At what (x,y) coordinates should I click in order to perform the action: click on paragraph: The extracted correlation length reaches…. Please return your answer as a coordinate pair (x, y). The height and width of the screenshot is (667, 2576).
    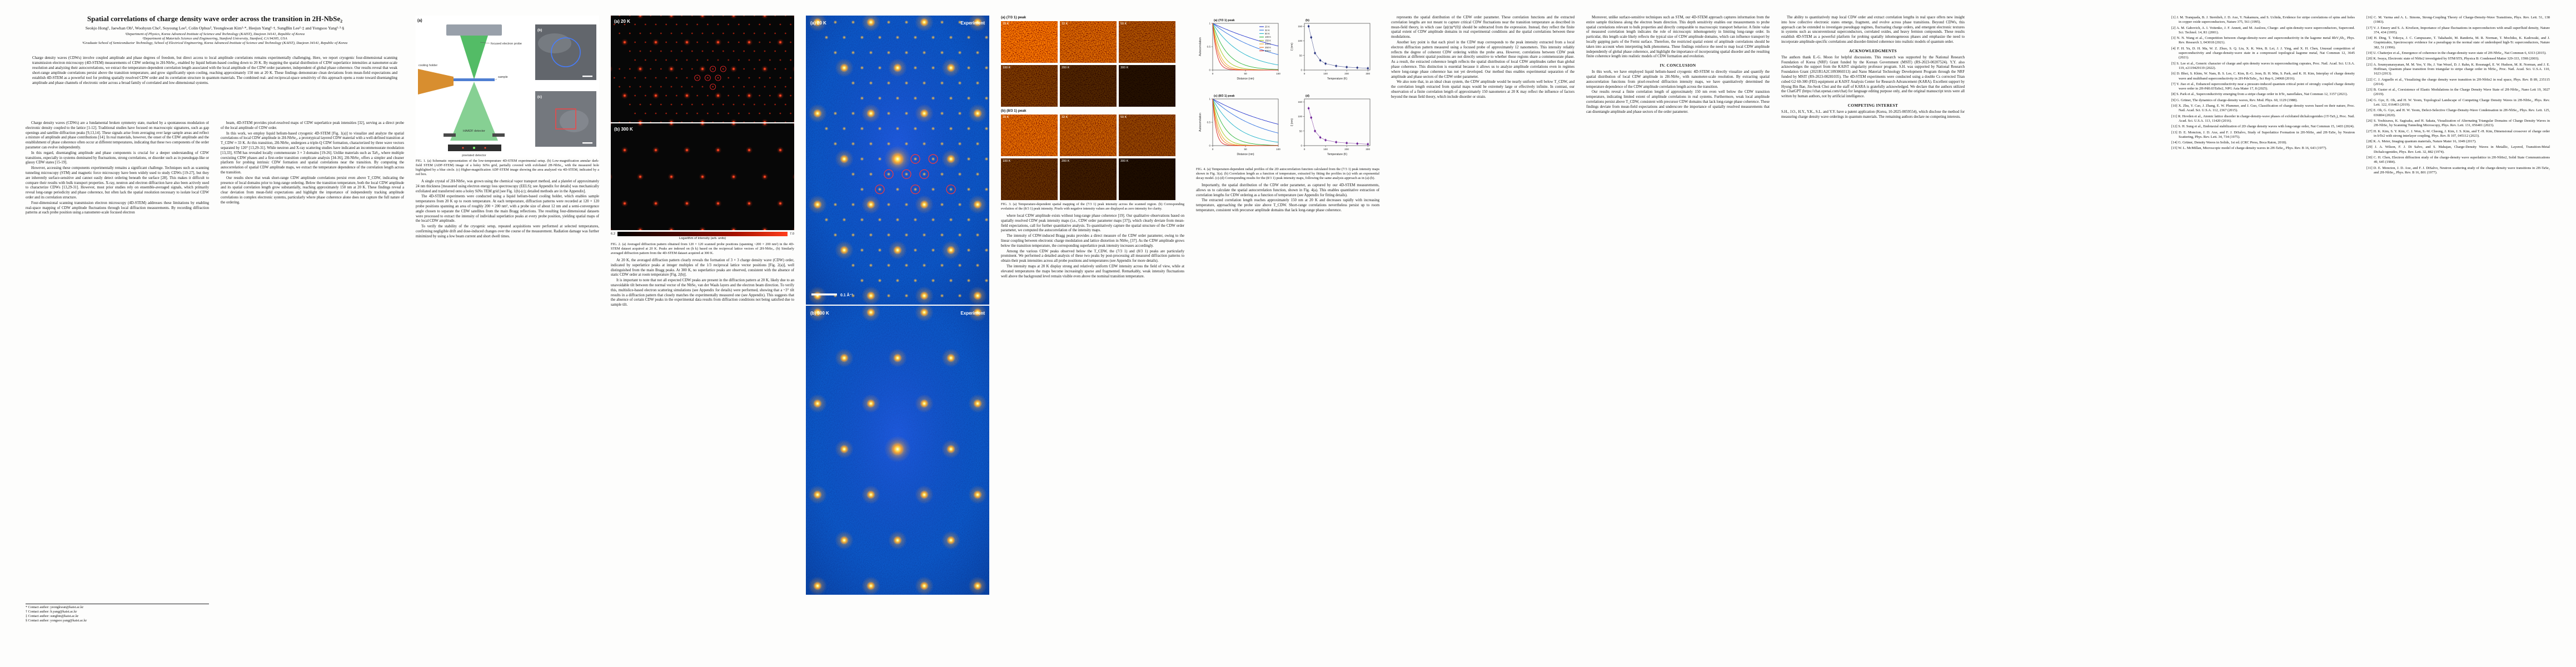
    Looking at the image, I should click on (1287, 205).